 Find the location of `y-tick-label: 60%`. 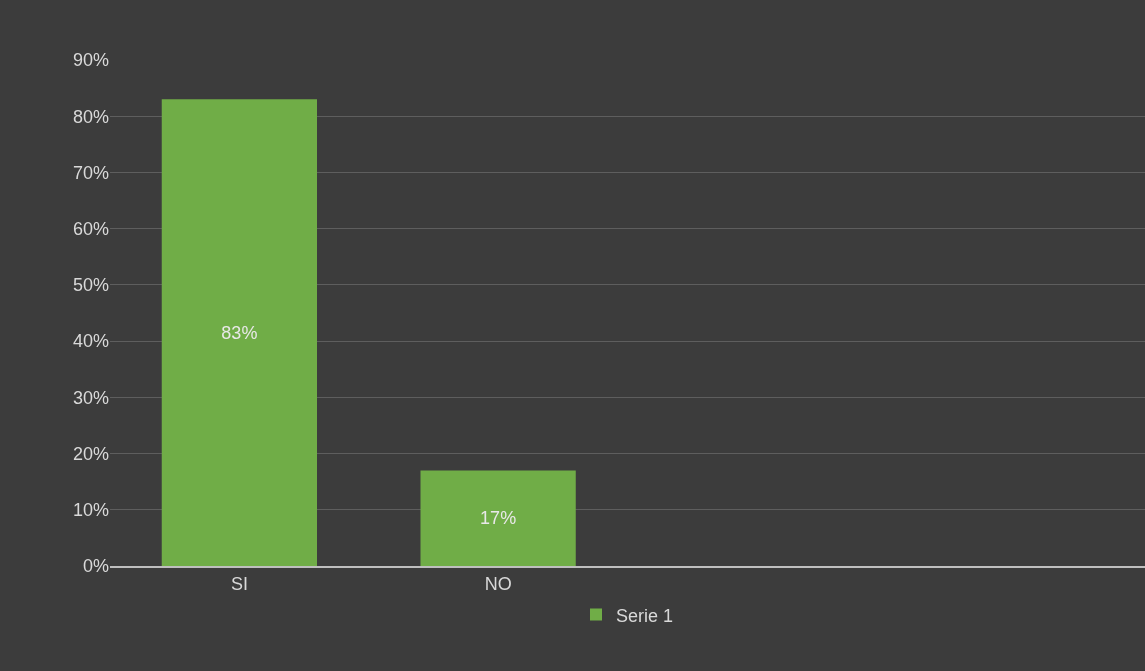

y-tick-label: 60% is located at coordinates (90, 228).